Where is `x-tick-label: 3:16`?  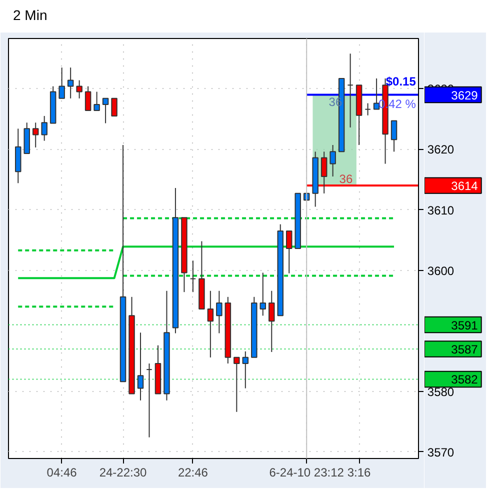
x-tick-label: 3:16 is located at coordinates (359, 473).